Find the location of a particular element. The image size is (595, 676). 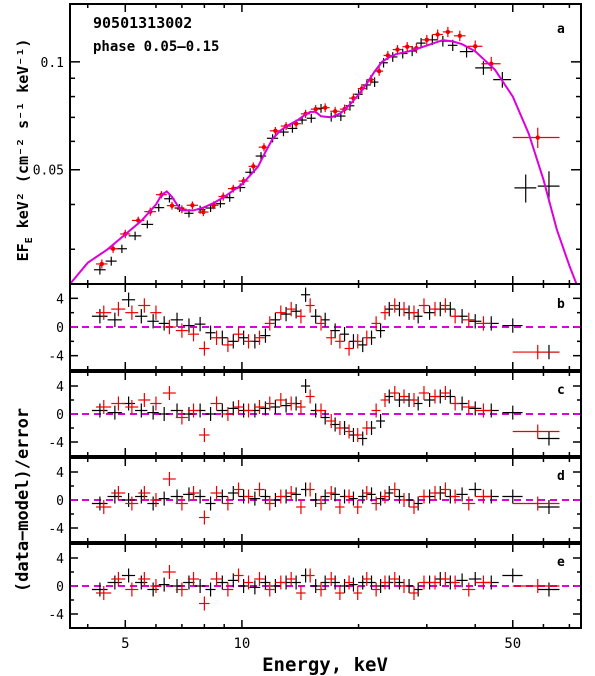

y-tick-label-d: 0 is located at coordinates (60, 501).